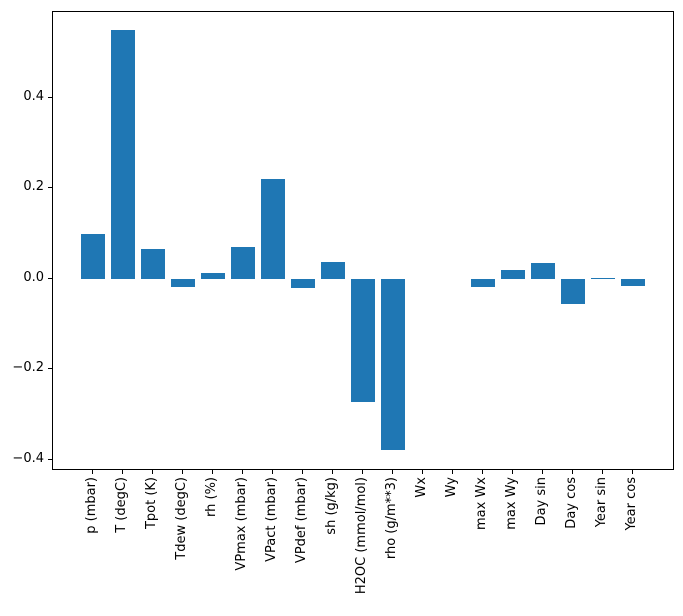 The height and width of the screenshot is (616, 683). I want to click on bar-sh-g-kg, so click(333, 270).